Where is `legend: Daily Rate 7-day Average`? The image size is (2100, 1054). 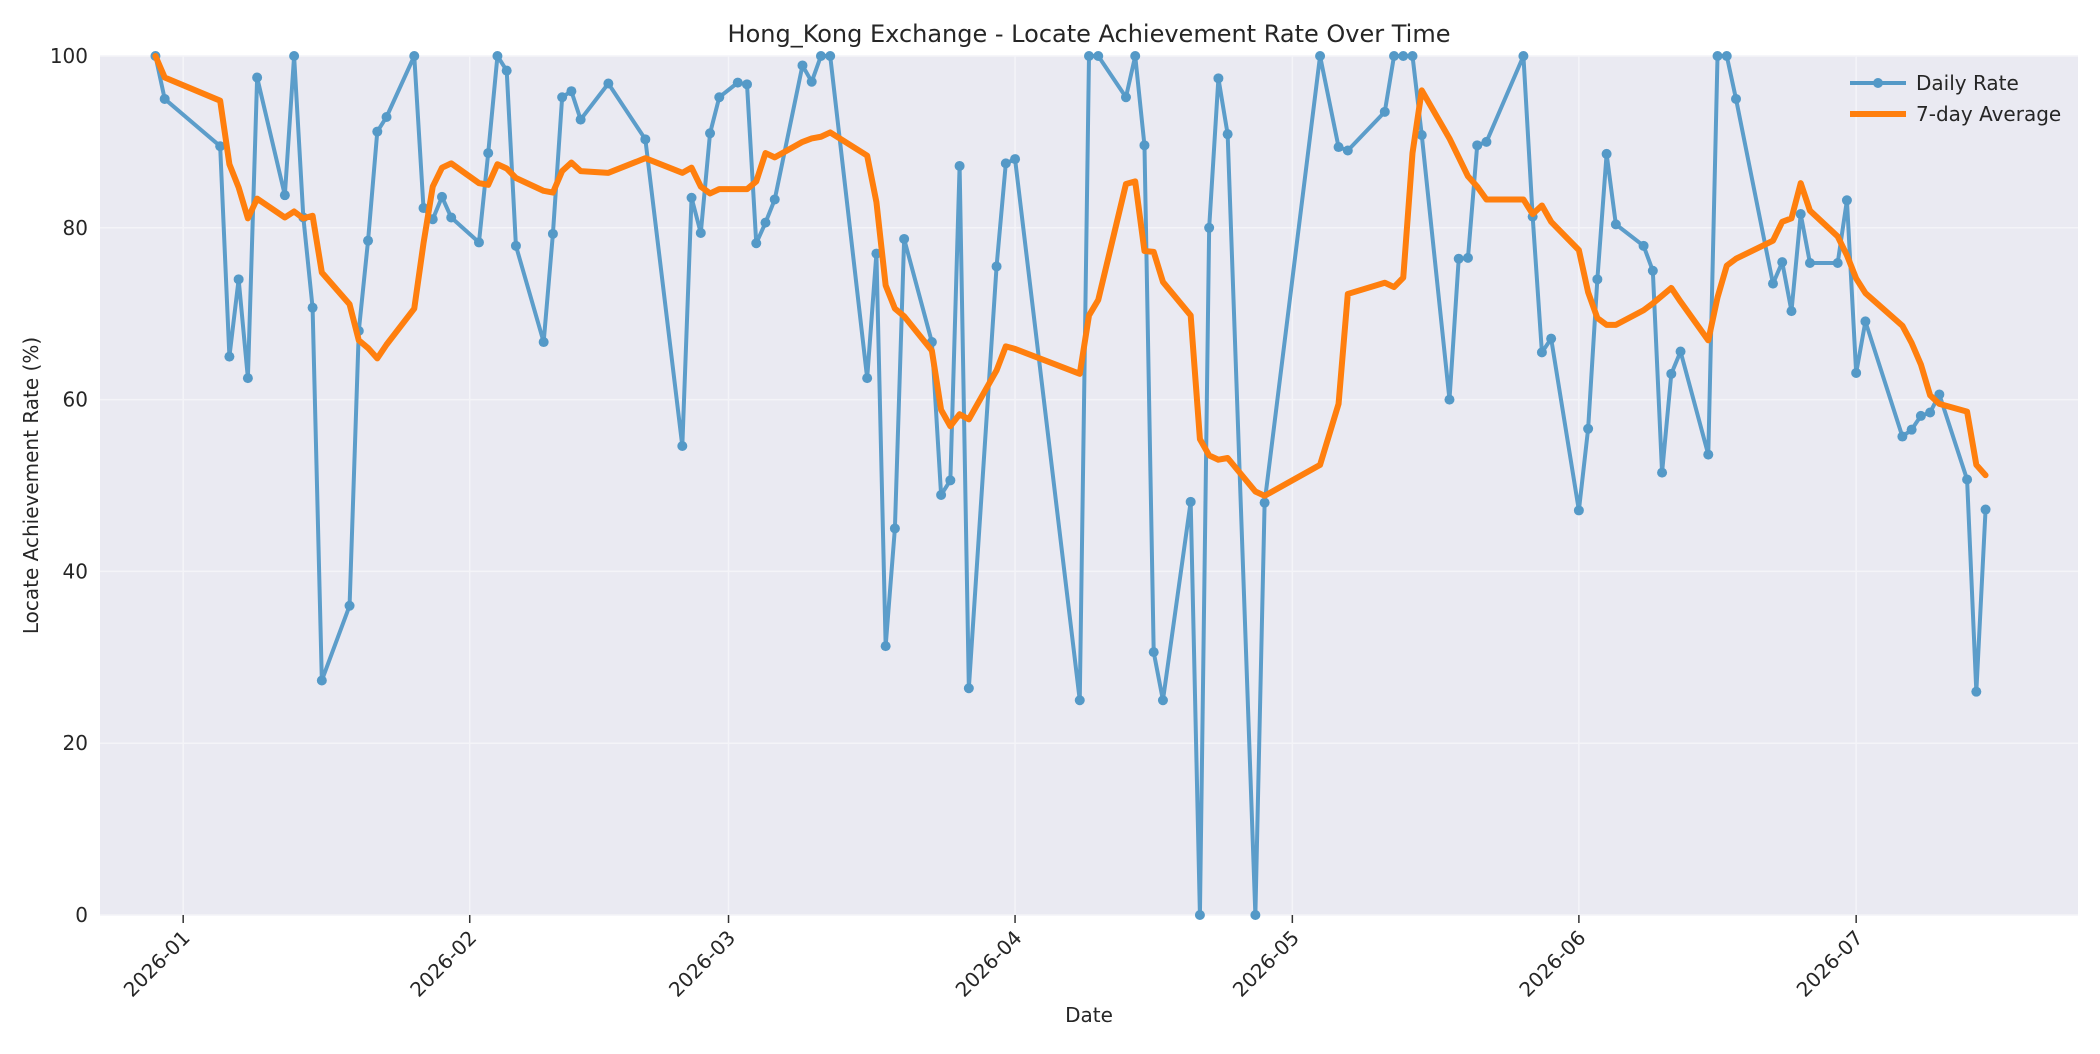 legend: Daily Rate 7-day Average is located at coordinates (1955, 98).